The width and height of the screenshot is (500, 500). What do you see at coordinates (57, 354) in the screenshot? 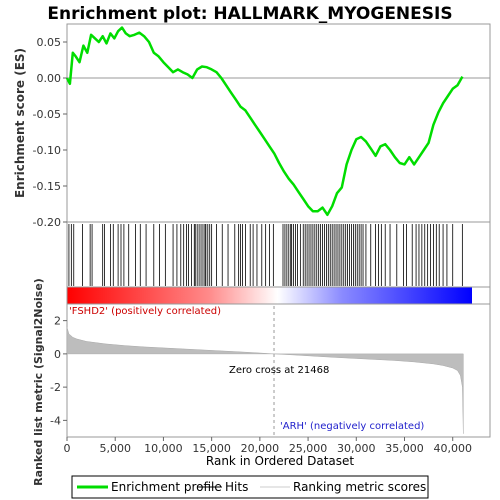
I see `metric-y-tick-label: 0` at bounding box center [57, 354].